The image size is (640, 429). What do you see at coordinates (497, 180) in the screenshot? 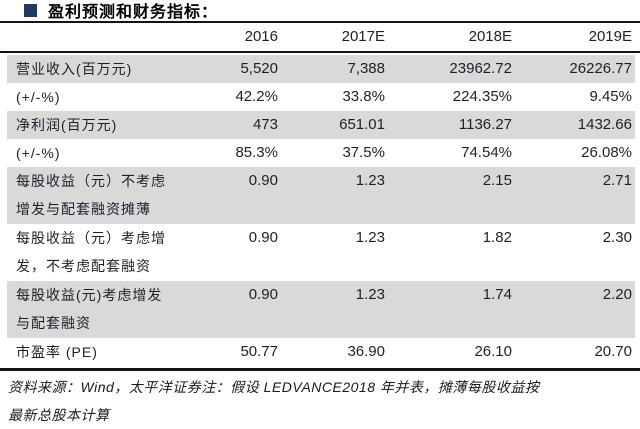
I see `cell-2018e: 2.15` at bounding box center [497, 180].